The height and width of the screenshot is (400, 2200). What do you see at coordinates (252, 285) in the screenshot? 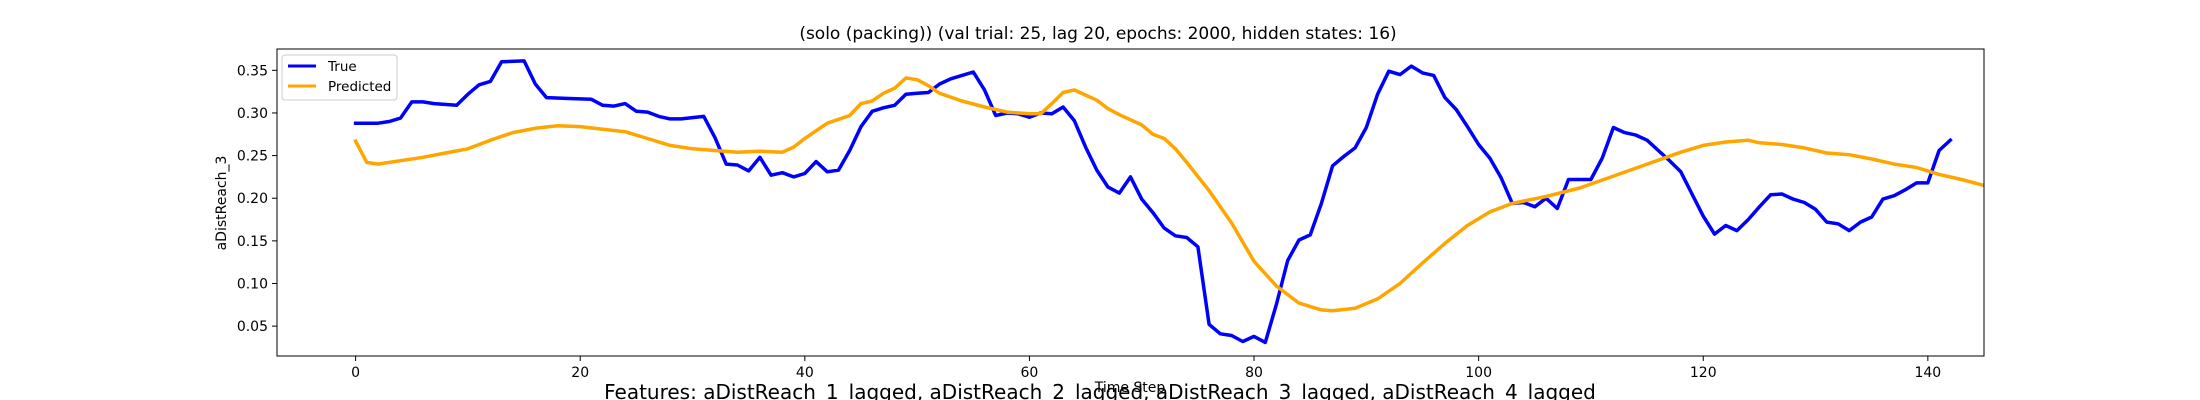
I see `y-tick-label: 0.10` at bounding box center [252, 285].